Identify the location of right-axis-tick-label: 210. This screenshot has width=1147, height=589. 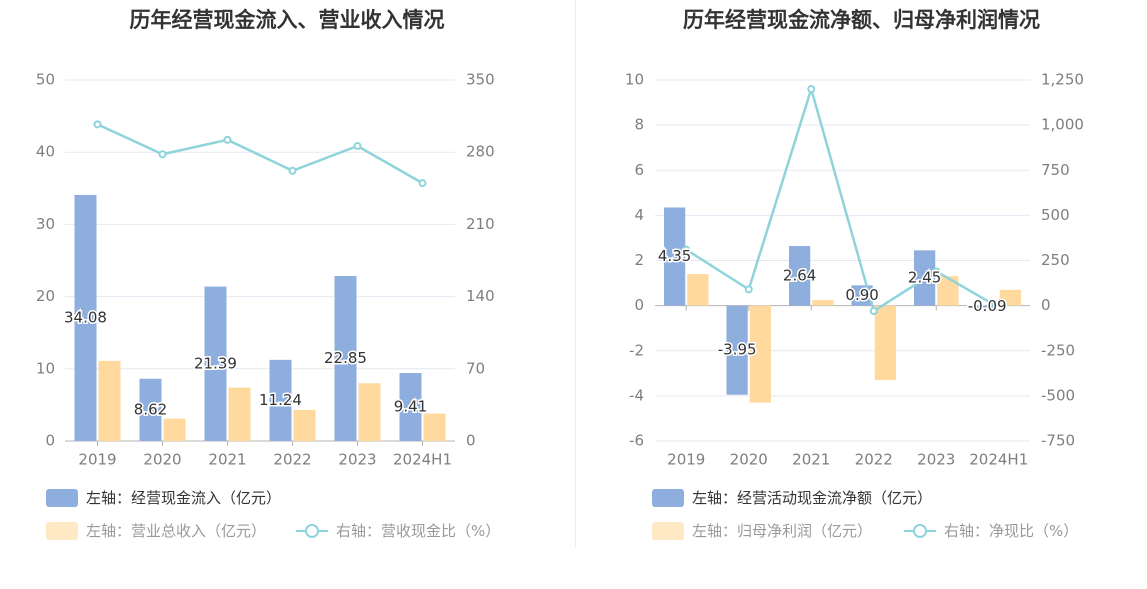
(480, 224).